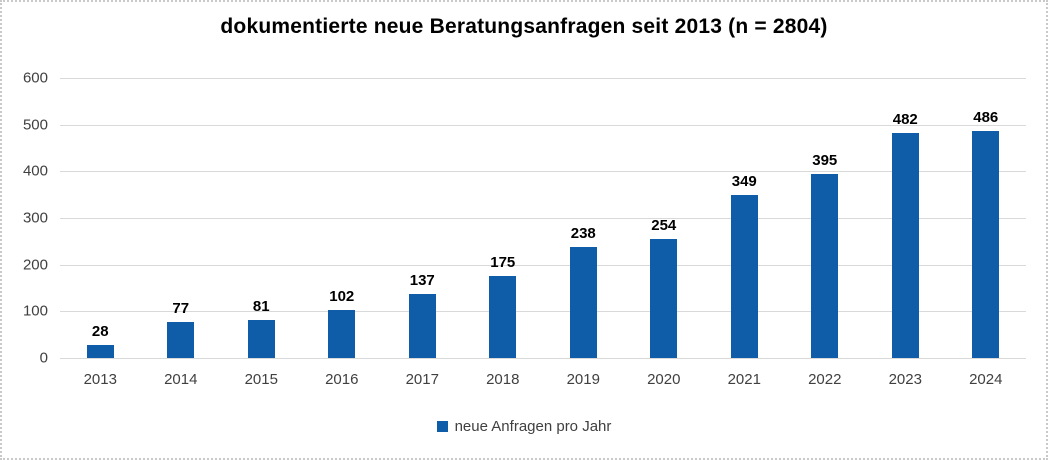 The image size is (1048, 460). What do you see at coordinates (261, 379) in the screenshot?
I see `x-axis-label: 2015` at bounding box center [261, 379].